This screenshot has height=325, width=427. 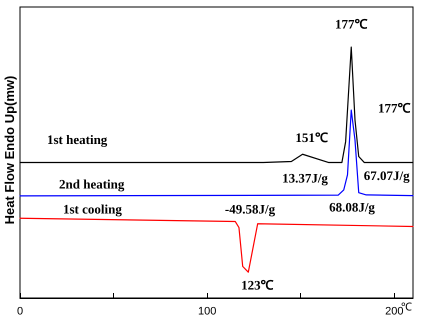 I want to click on x-tick-label: 100, so click(x=207, y=312).